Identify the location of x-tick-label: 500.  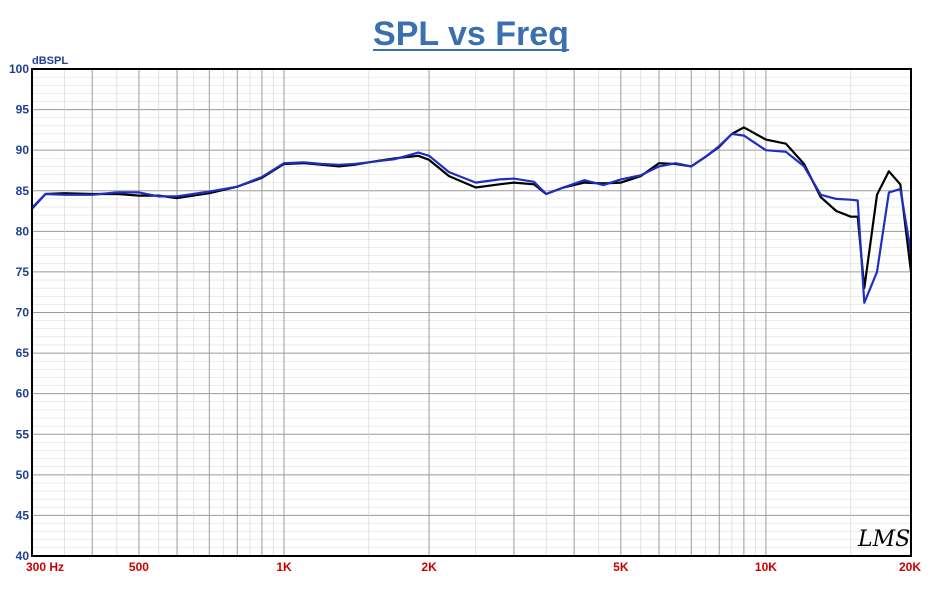
(139, 567).